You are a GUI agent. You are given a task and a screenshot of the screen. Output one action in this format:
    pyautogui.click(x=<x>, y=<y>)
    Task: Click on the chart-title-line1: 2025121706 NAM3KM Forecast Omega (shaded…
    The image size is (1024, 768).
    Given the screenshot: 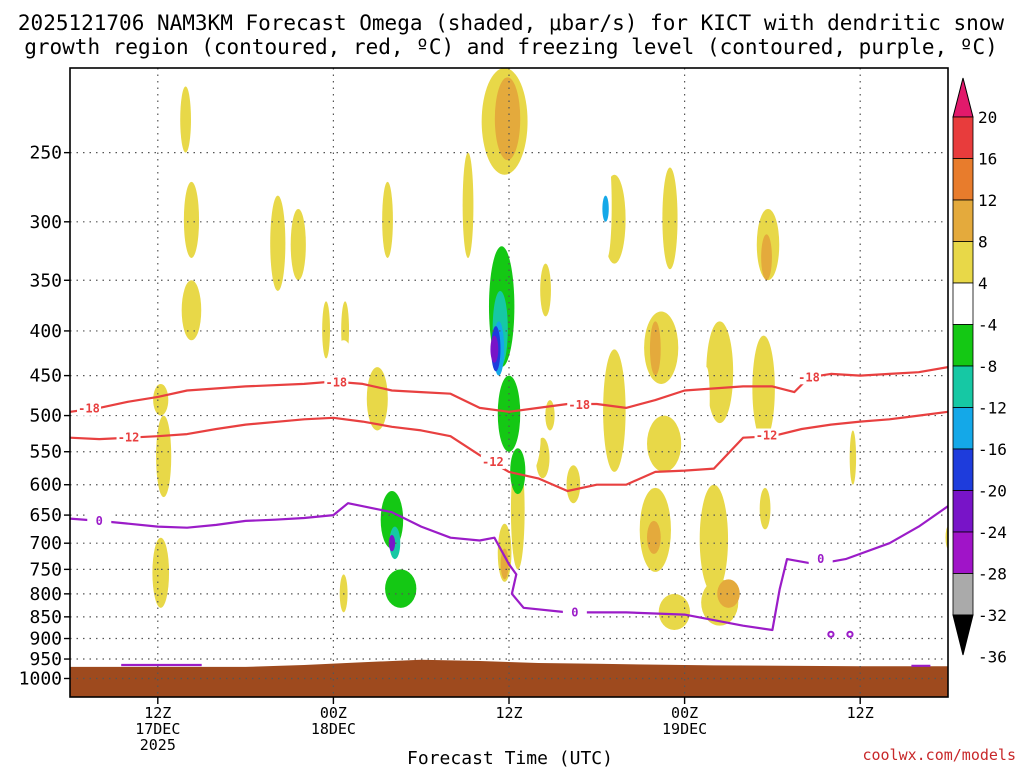 What is the action you would take?
    pyautogui.click(x=511, y=23)
    